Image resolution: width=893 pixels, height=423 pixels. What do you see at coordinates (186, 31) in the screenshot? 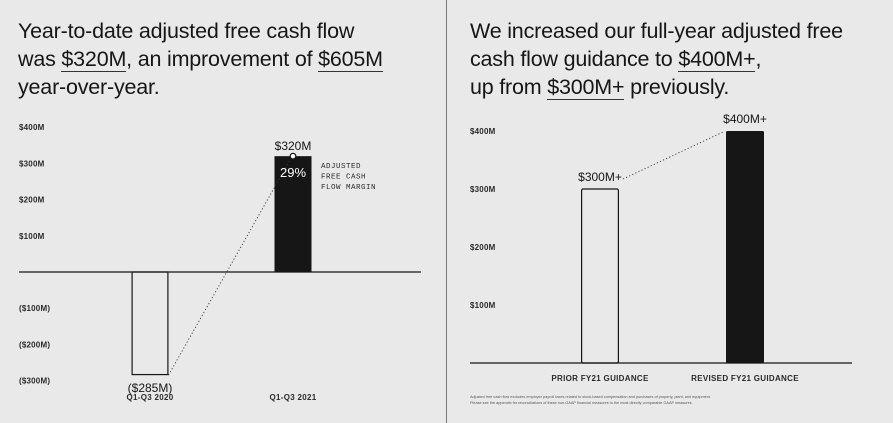
I see `title-text: Year-to-date adjusted free cash flow` at bounding box center [186, 31].